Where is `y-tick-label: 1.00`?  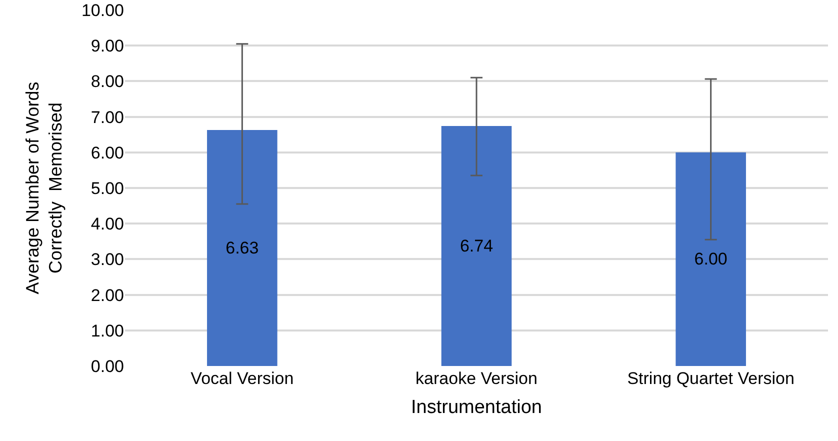
y-tick-label: 1.00 is located at coordinates (107, 330).